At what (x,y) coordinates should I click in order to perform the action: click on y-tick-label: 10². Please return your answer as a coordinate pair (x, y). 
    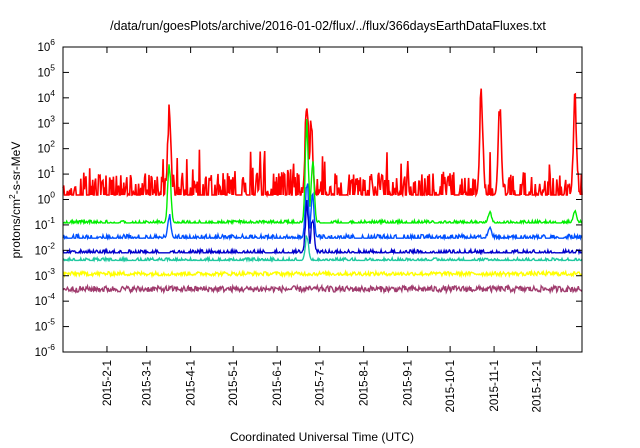
    Looking at the image, I should click on (46, 147).